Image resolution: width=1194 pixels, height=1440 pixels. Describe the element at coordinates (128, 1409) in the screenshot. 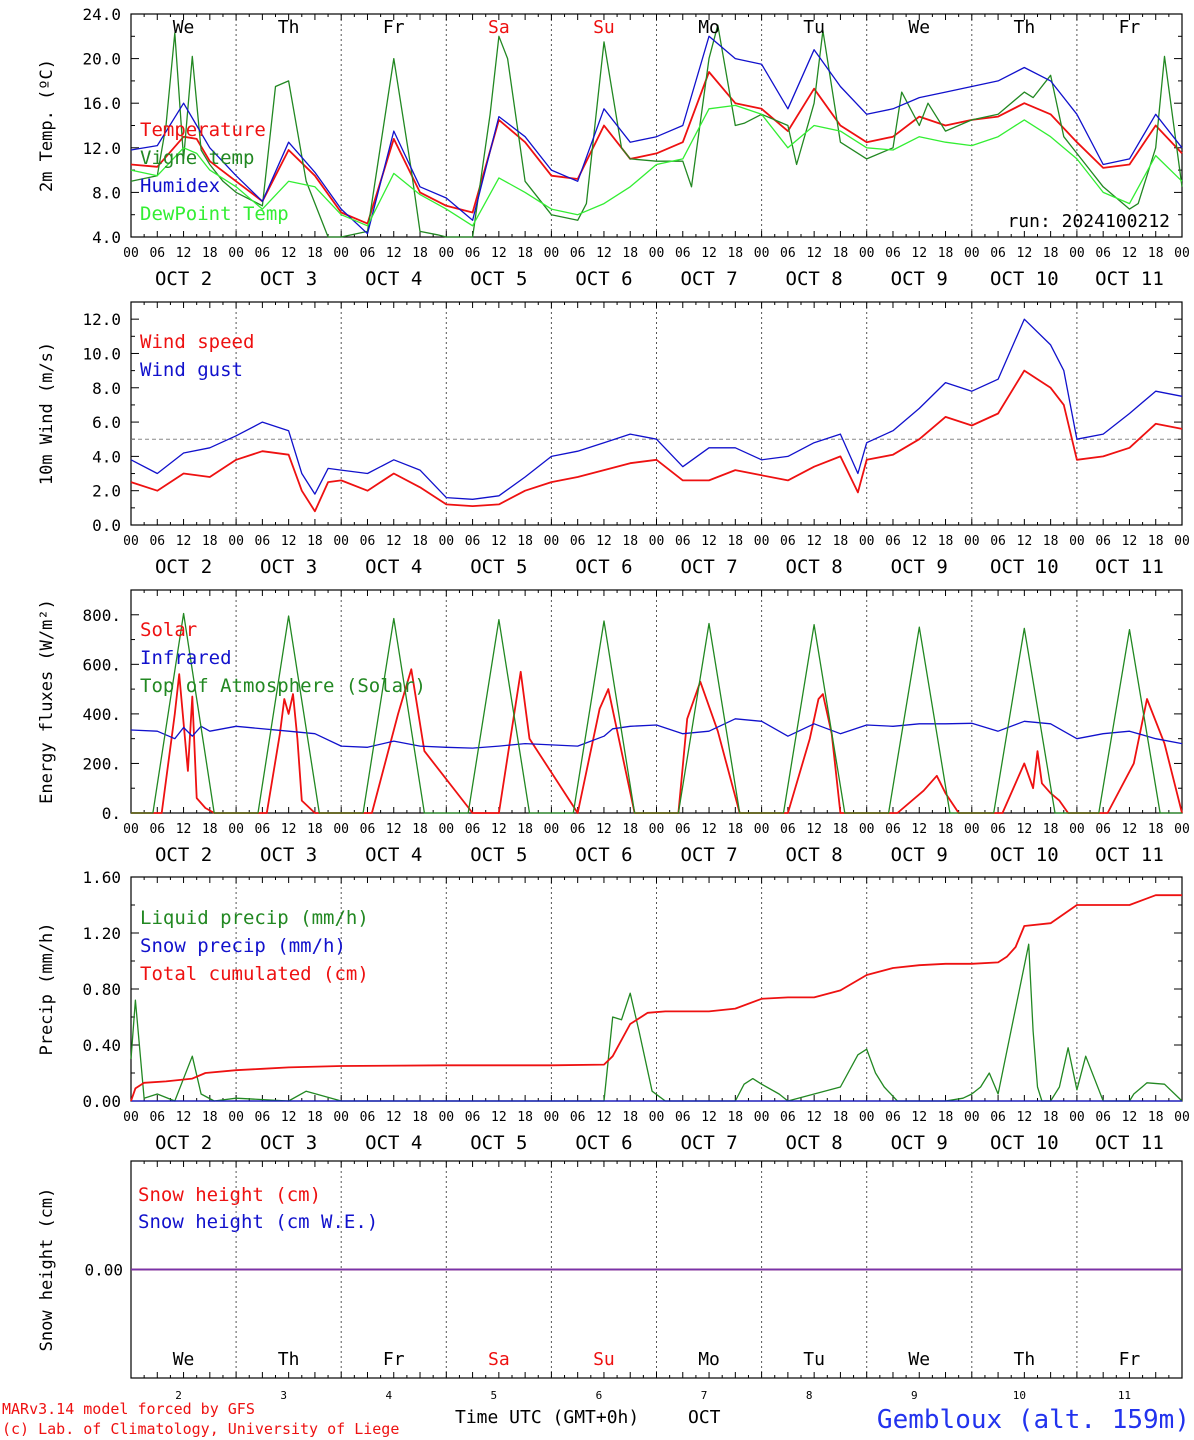

I see `credit-model: MARv3.14 model forced by GFS` at that location.